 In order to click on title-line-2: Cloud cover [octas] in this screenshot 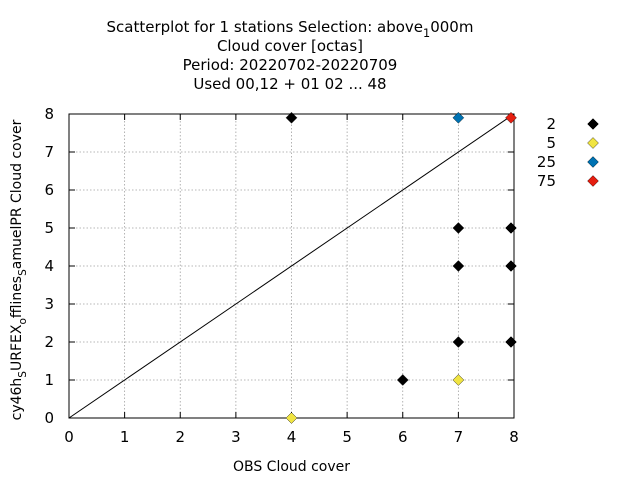, I will do `click(290, 46)`.